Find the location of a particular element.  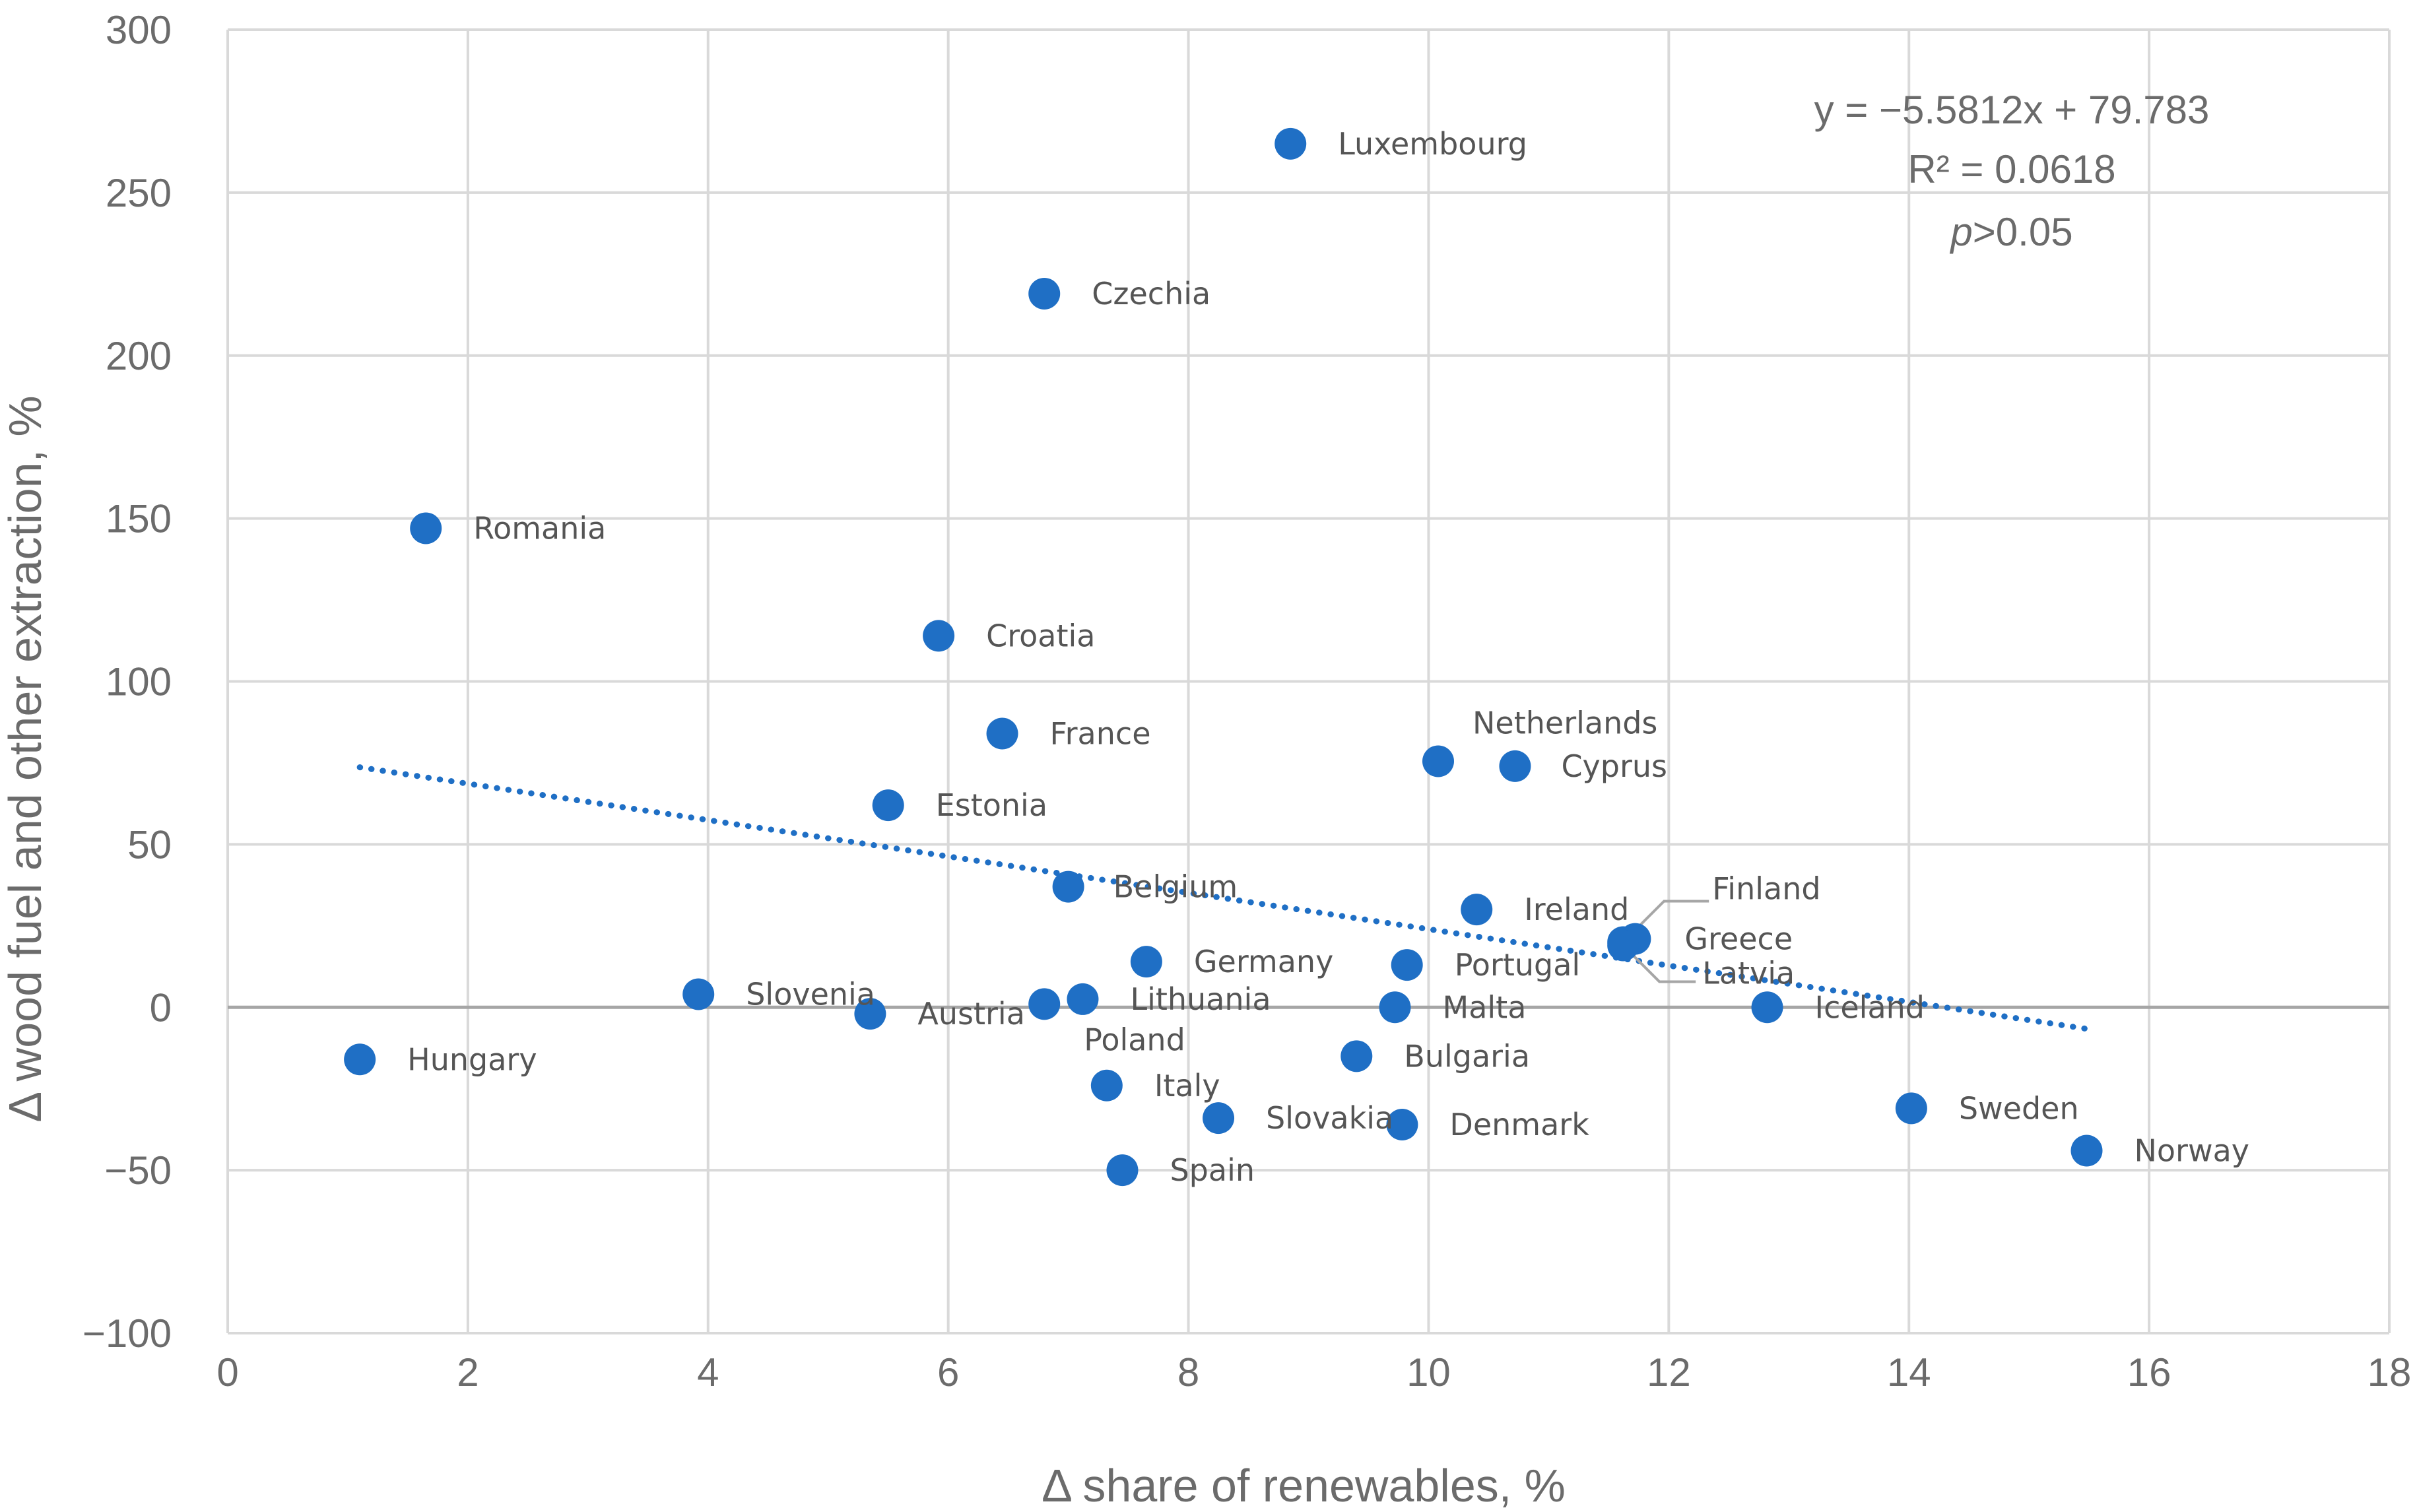

point-label-cyprus: Cyprus is located at coordinates (1614, 766).